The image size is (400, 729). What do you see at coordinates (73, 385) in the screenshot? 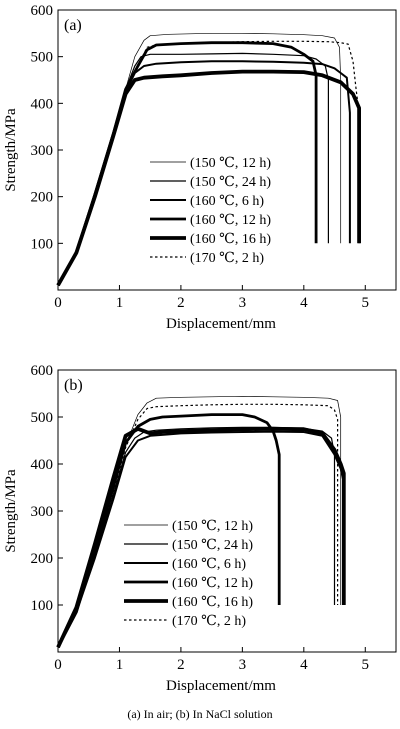
I see `panel-label: (b)` at bounding box center [73, 385].